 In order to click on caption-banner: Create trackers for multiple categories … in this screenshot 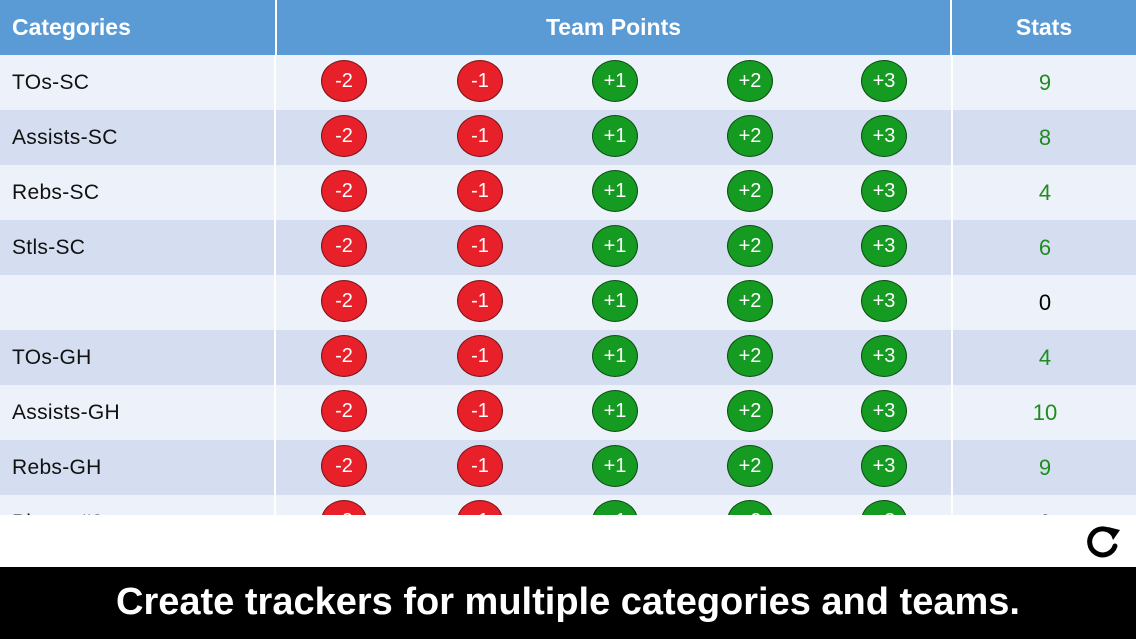, I will do `click(568, 603)`.